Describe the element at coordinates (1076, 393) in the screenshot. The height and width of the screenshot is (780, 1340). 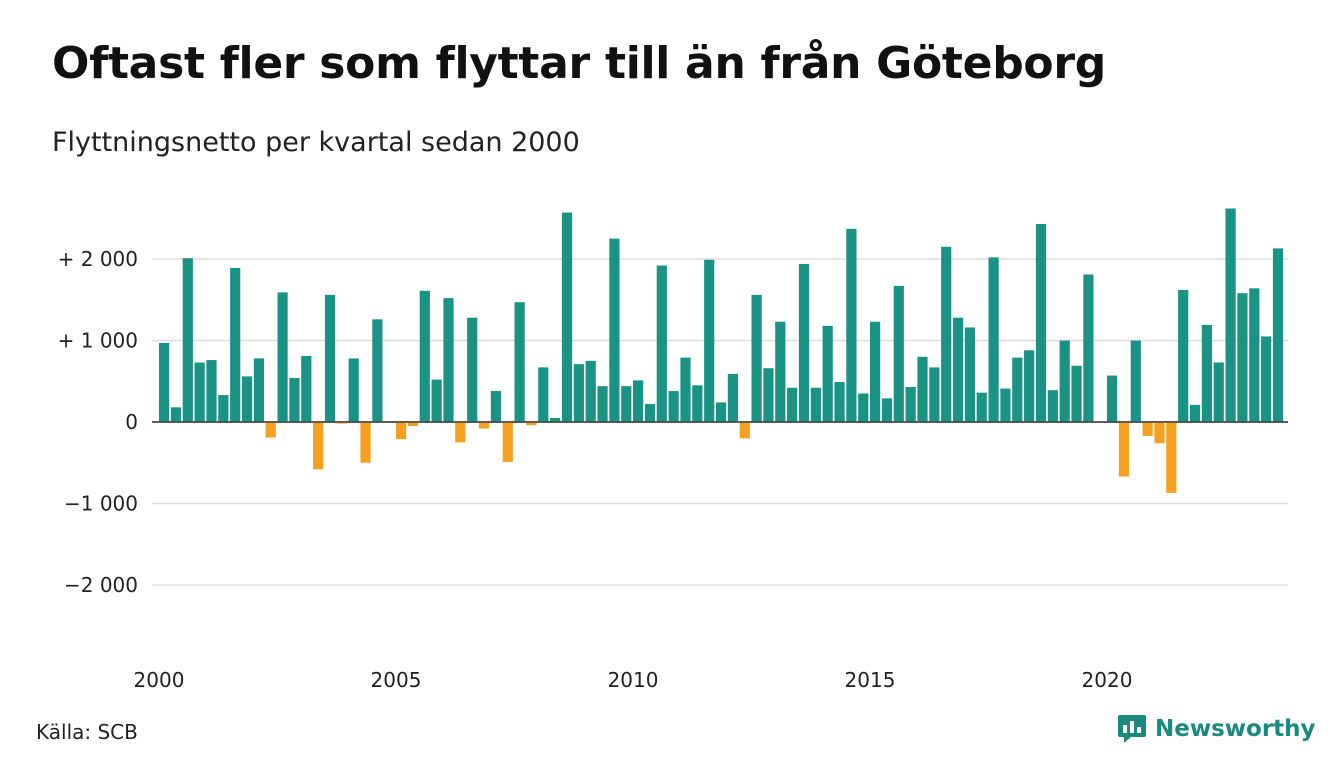
I see `bar-2019Q2` at that location.